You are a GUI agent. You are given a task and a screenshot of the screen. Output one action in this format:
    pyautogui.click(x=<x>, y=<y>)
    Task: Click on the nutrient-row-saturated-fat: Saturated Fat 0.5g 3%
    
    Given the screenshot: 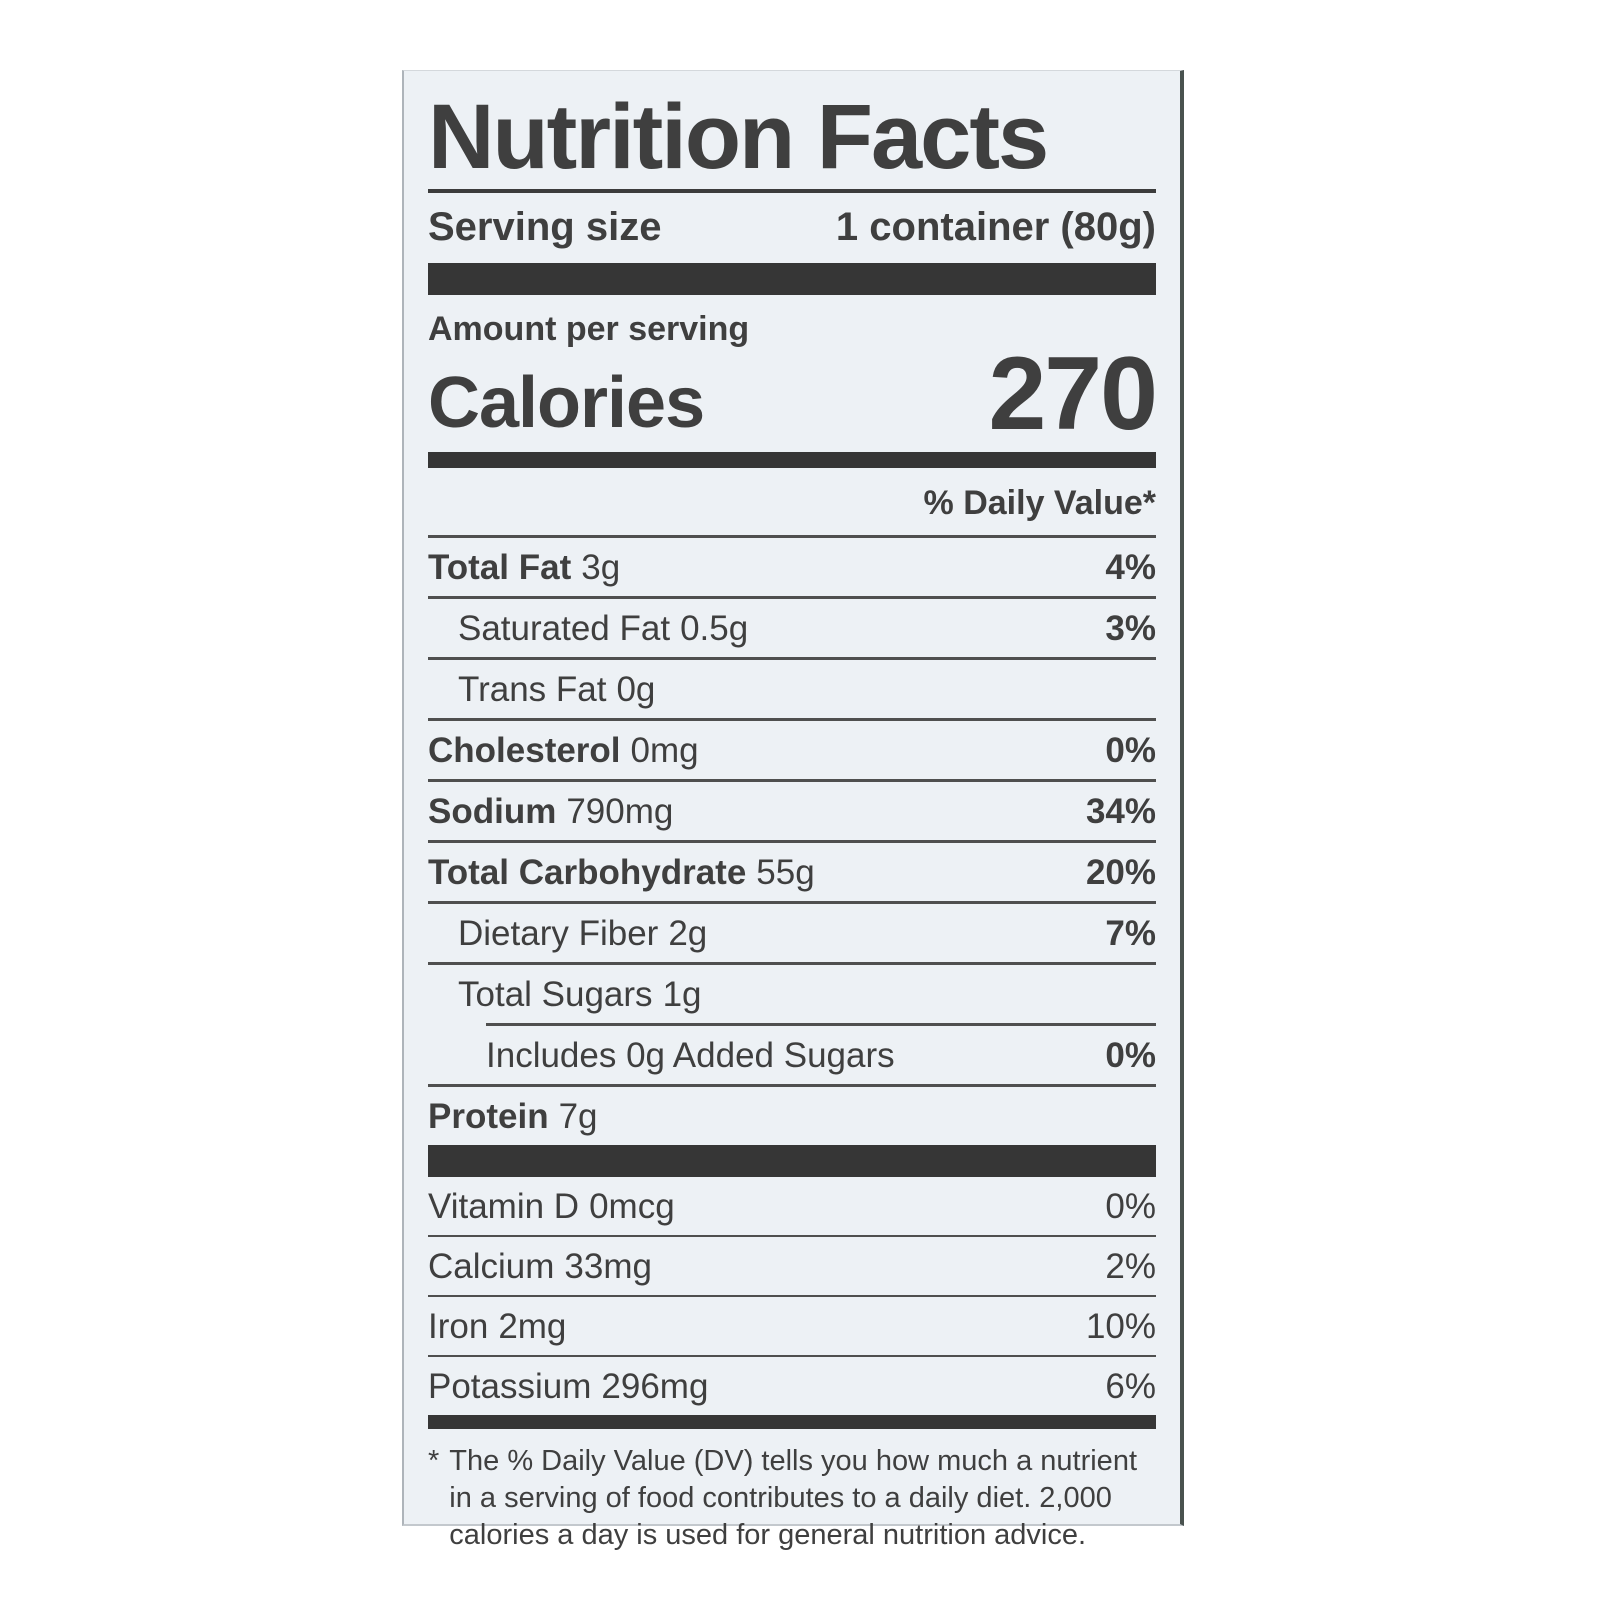 What is the action you would take?
    pyautogui.click(x=792, y=626)
    